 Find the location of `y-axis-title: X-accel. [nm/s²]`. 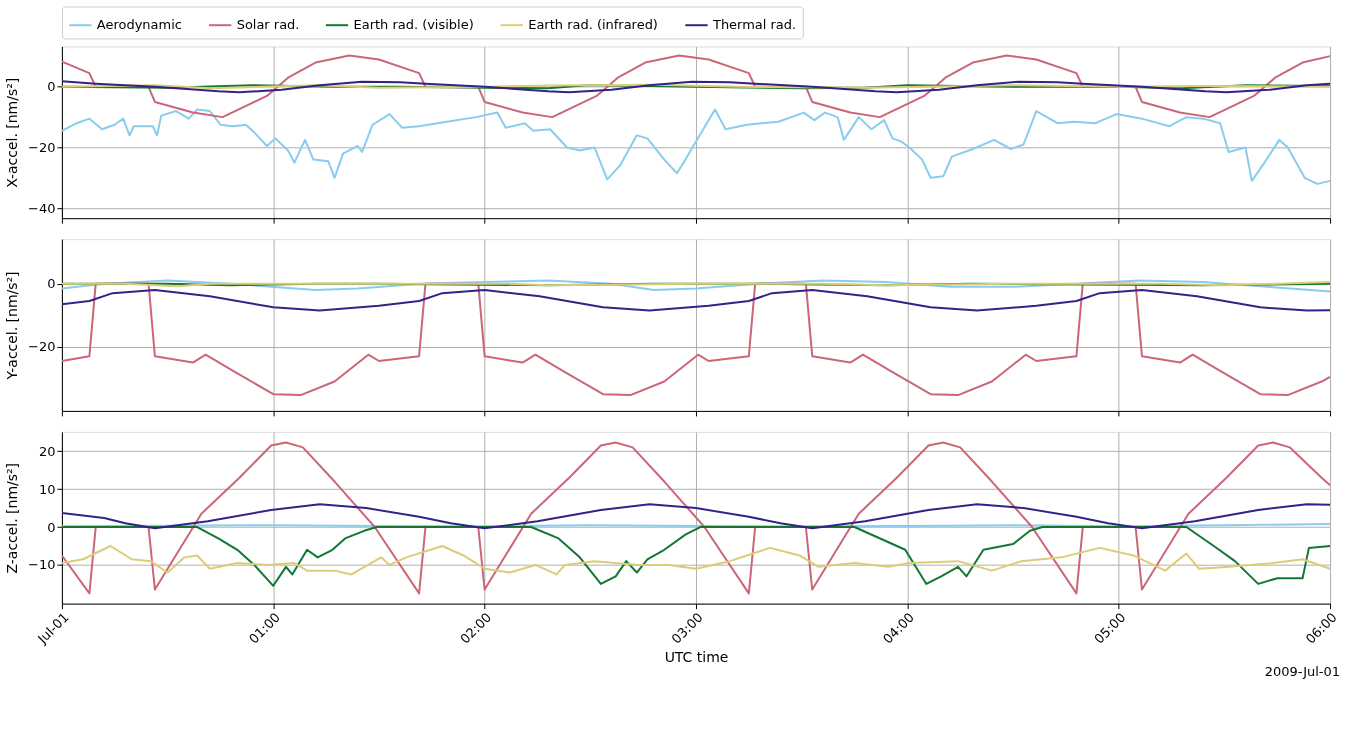

y-axis-title: X-accel. [nm/s²] is located at coordinates (12, 132).